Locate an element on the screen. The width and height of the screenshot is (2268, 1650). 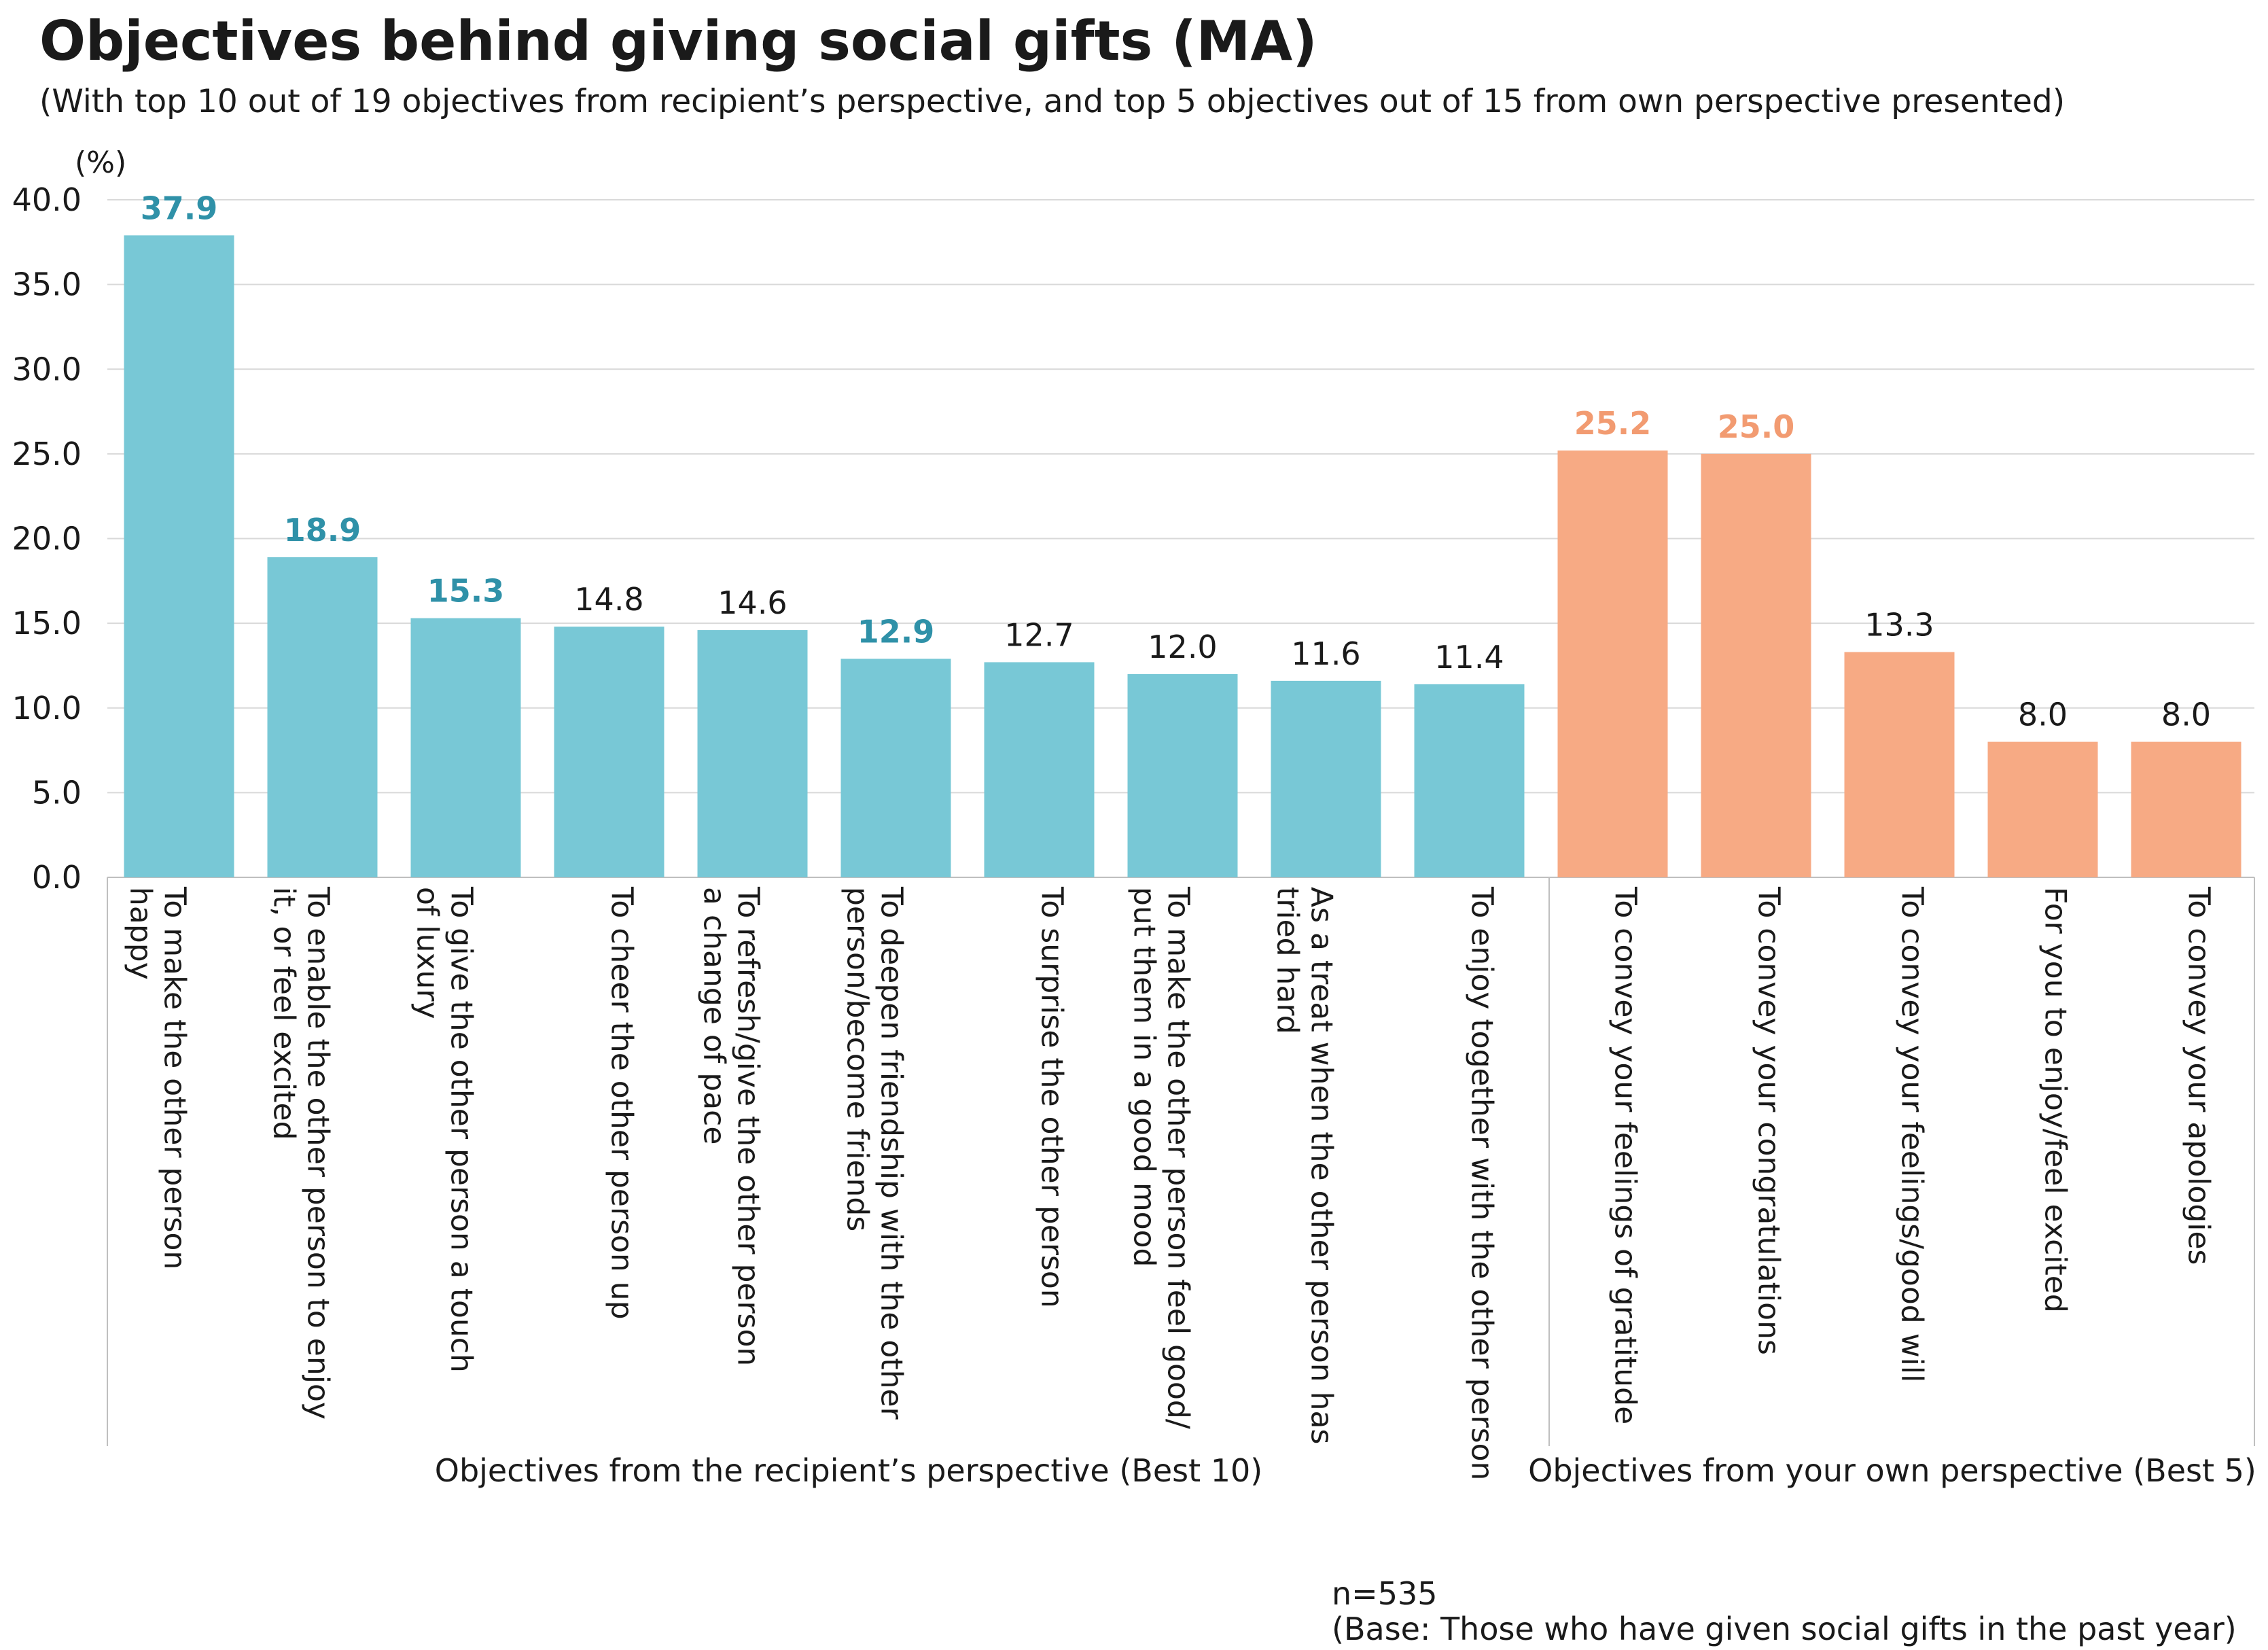
bar-value-label: 14.8 is located at coordinates (609, 599).